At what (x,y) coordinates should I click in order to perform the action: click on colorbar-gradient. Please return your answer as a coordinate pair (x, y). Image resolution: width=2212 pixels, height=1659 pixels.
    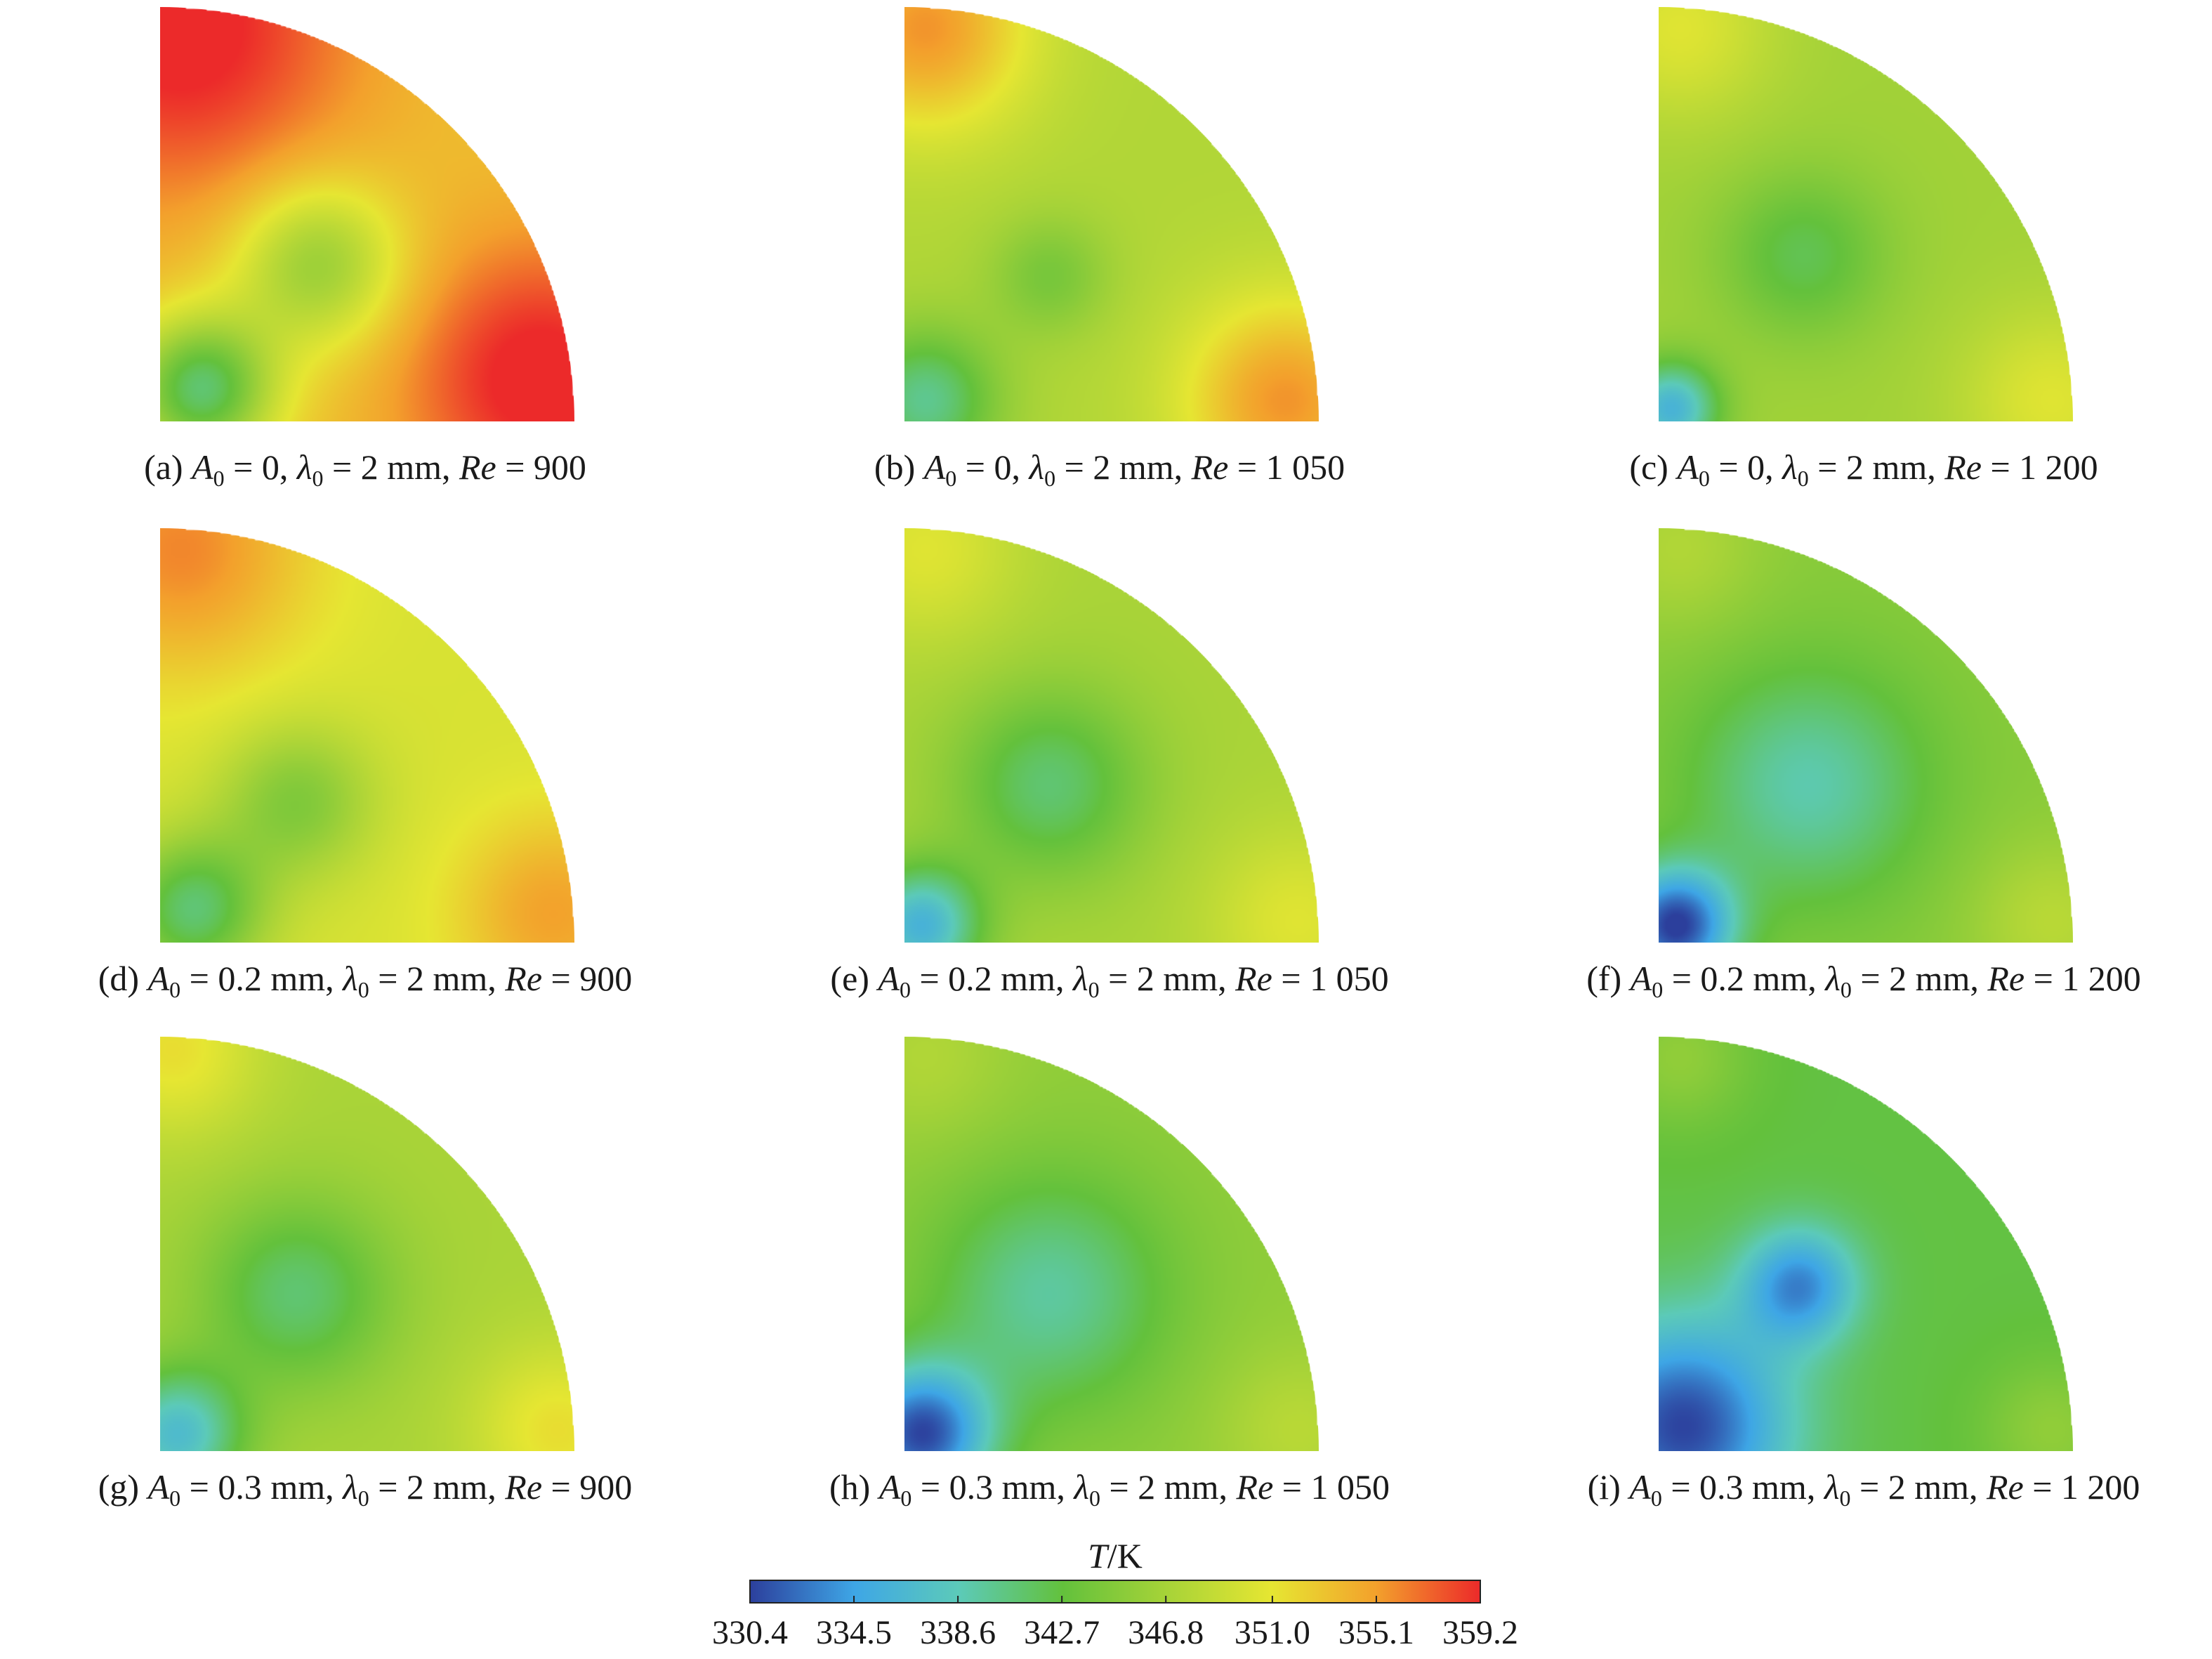
    Looking at the image, I should click on (1115, 1592).